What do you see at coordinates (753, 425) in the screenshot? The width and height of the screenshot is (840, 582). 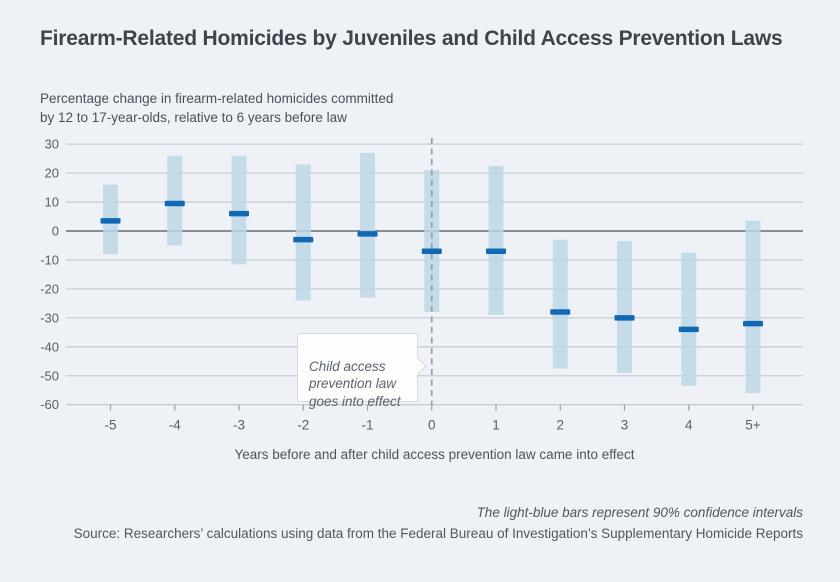 I see `x-tick-label: 5+` at bounding box center [753, 425].